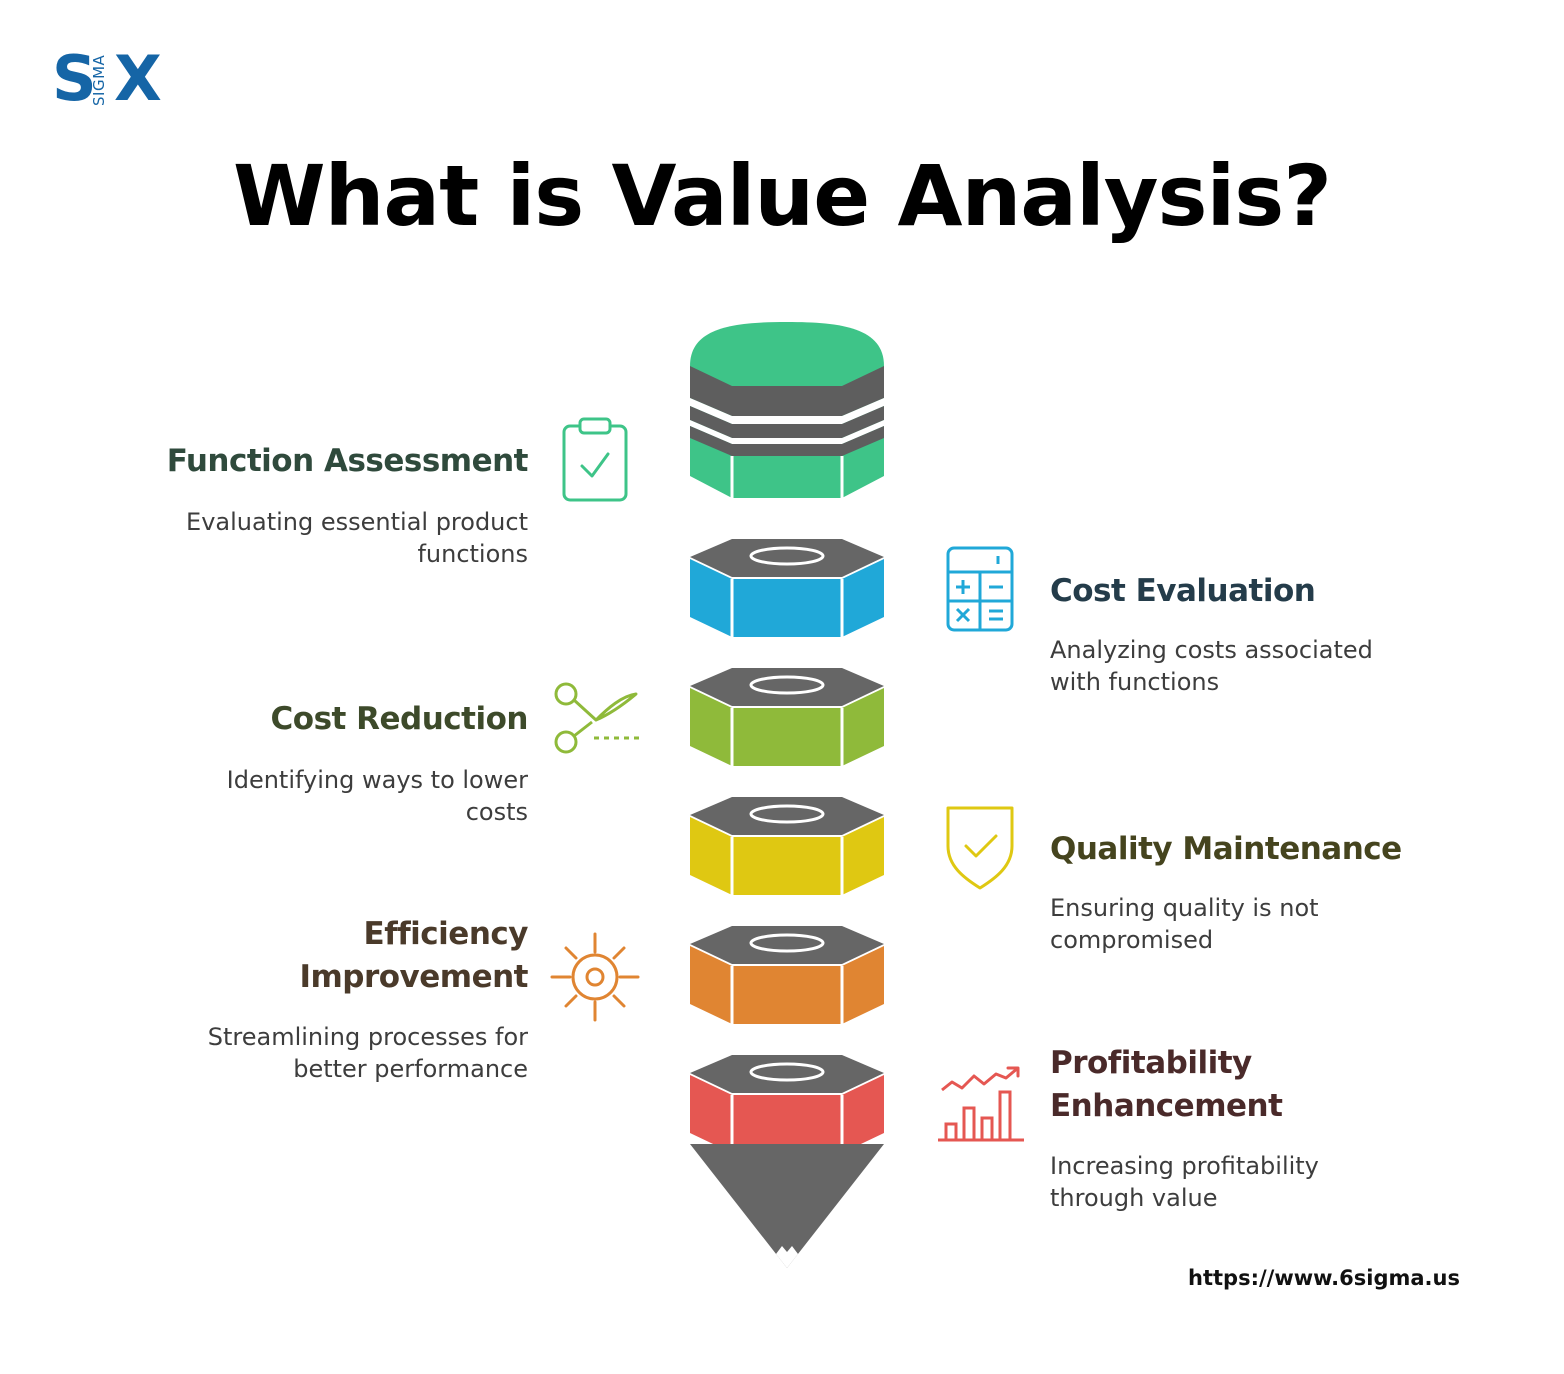 The height and width of the screenshot is (1374, 1564). What do you see at coordinates (377, 796) in the screenshot?
I see `step-description-cost-reduction: Identifying ways to lower costs` at bounding box center [377, 796].